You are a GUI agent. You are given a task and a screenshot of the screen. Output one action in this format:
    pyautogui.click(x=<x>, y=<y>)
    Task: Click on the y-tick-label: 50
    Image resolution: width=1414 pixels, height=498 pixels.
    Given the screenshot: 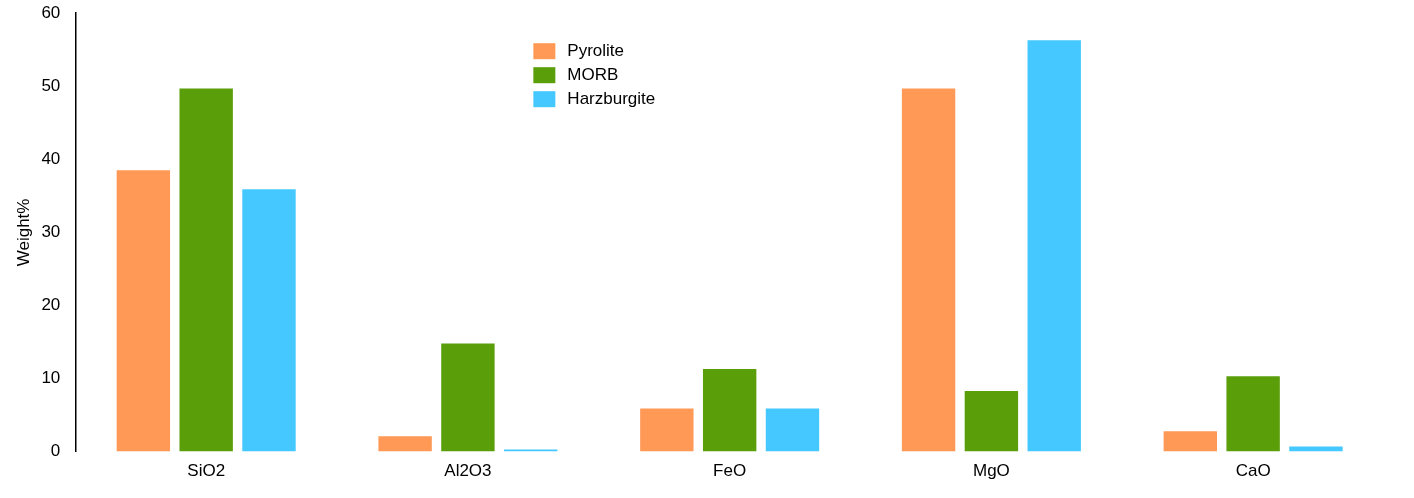 What is the action you would take?
    pyautogui.click(x=51, y=85)
    